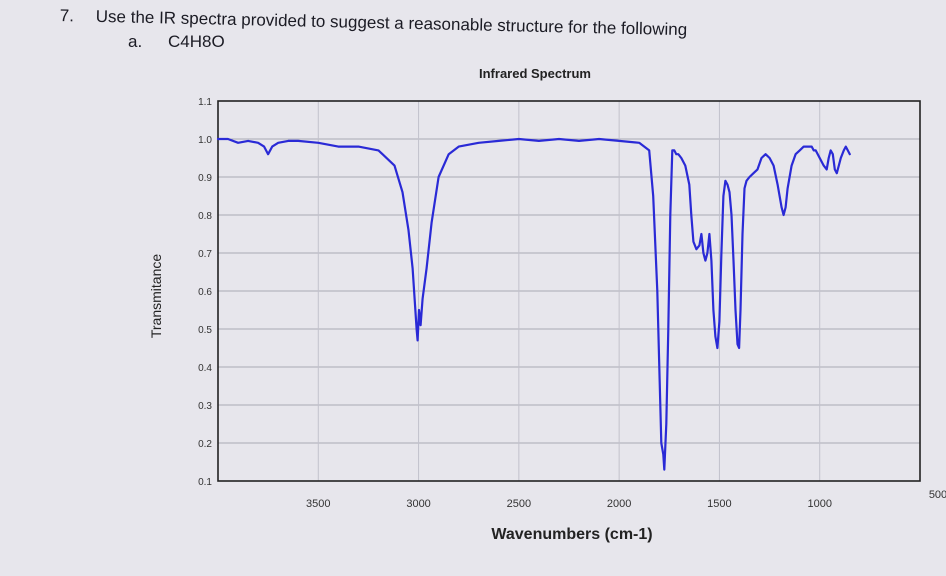 The width and height of the screenshot is (946, 576). What do you see at coordinates (205, 254) in the screenshot?
I see `y-tick-label: 0.7` at bounding box center [205, 254].